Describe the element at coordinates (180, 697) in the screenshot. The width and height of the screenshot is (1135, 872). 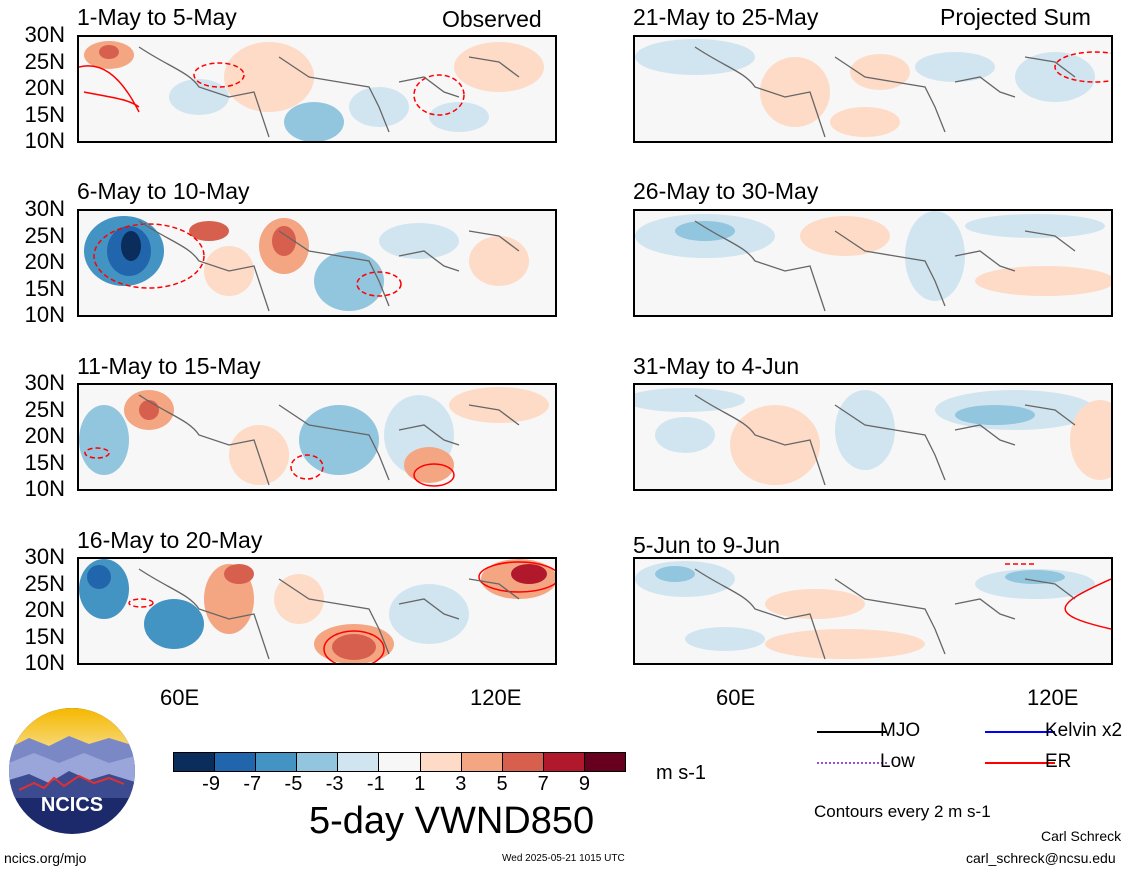
I see `lon-label-60e-left: 60E` at that location.